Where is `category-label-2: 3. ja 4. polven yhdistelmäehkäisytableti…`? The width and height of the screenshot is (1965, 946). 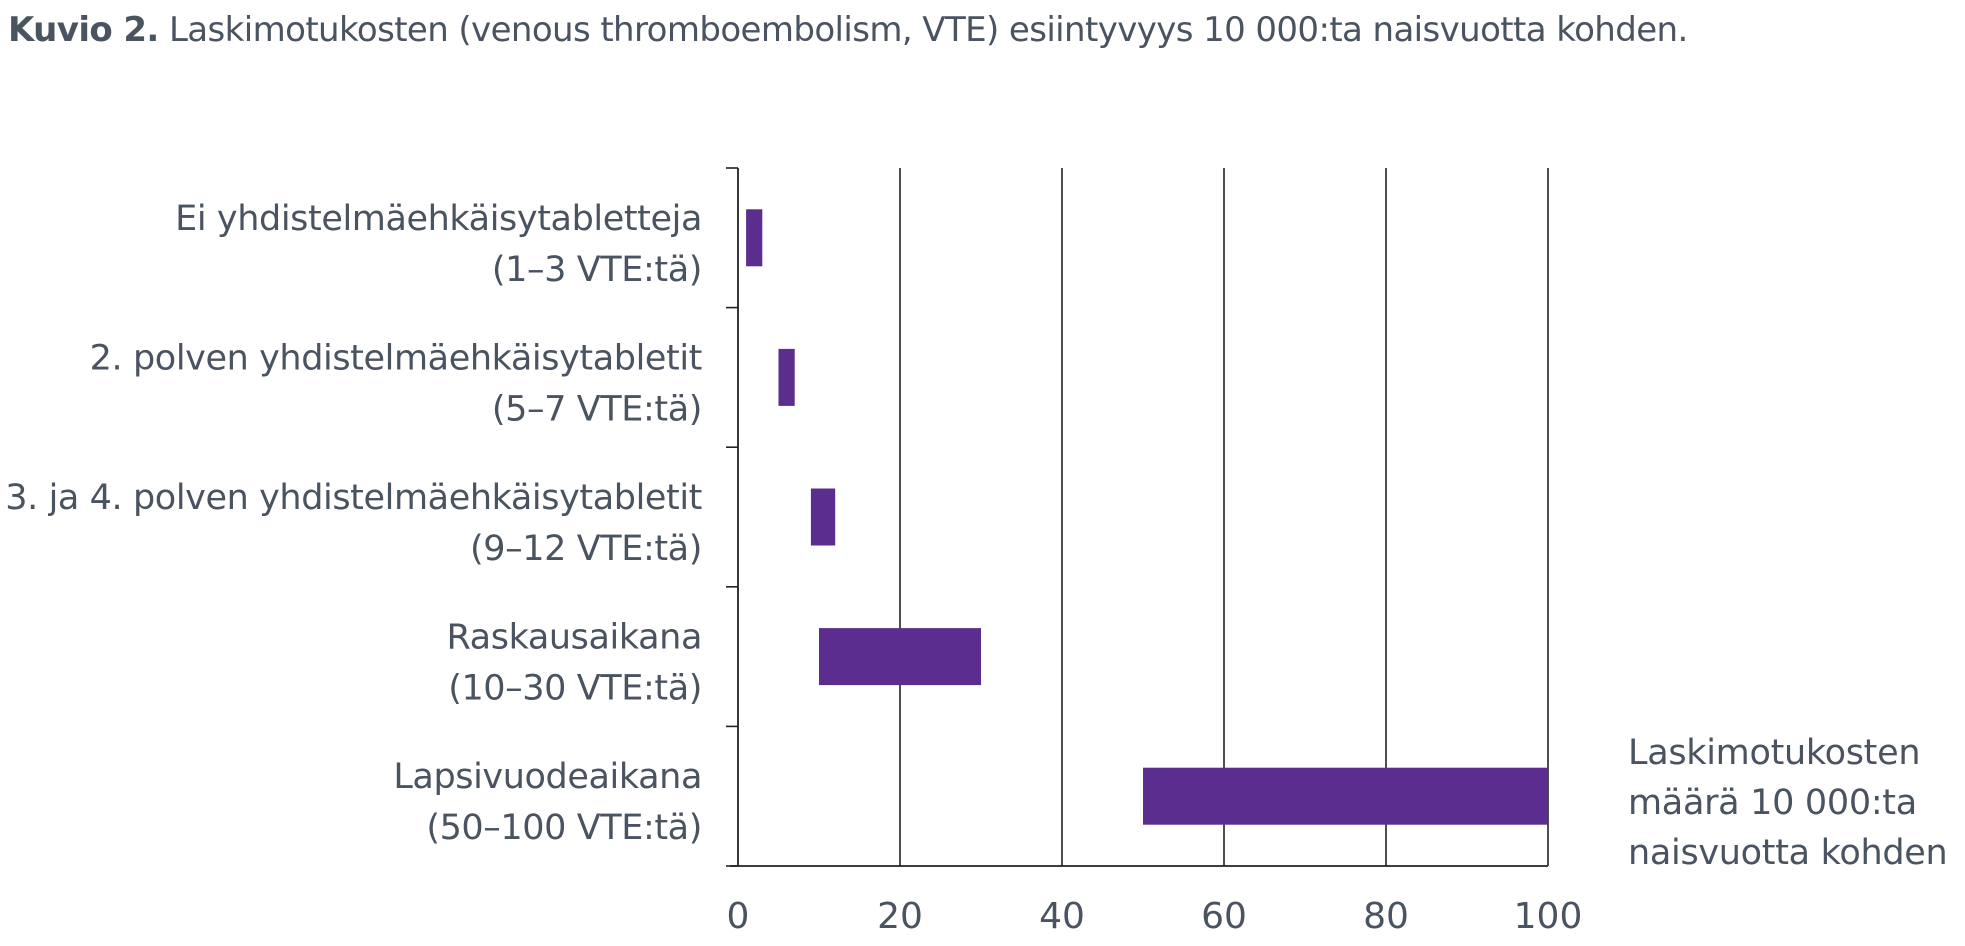
category-label-2: 3. ja 4. polven yhdistelmäehkäisytableti… is located at coordinates (353, 523).